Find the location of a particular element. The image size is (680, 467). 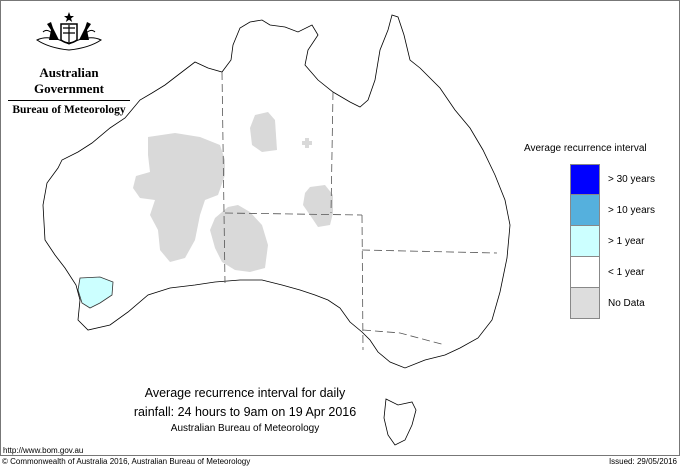

border-sa-east is located at coordinates (362, 282).